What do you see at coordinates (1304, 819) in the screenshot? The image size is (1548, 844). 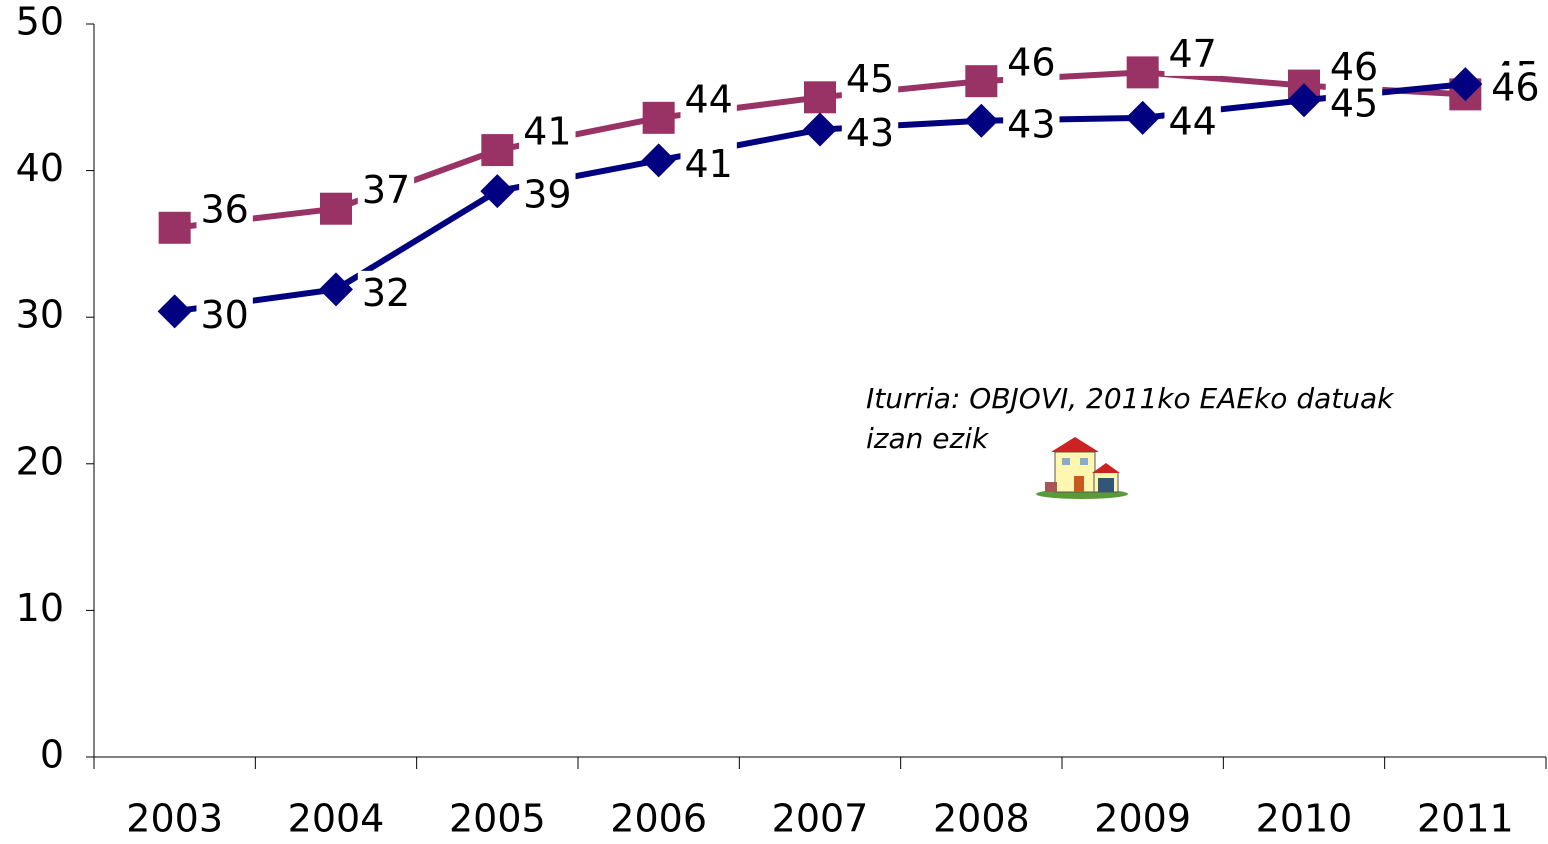 I see `x-tick-label: 2010` at bounding box center [1304, 819].